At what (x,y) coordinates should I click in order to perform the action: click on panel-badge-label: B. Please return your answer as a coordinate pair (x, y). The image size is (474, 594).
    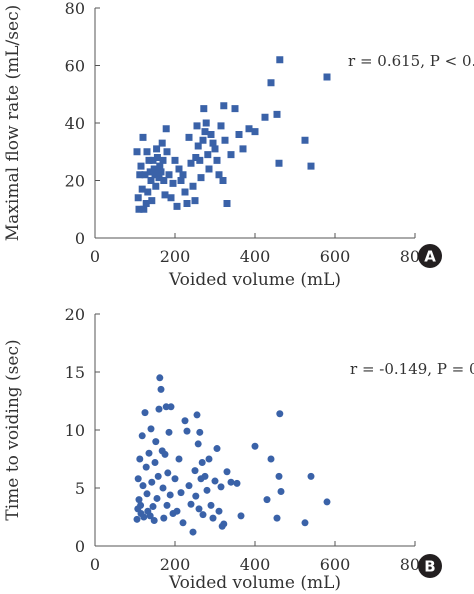
    Looking at the image, I should click on (429, 567).